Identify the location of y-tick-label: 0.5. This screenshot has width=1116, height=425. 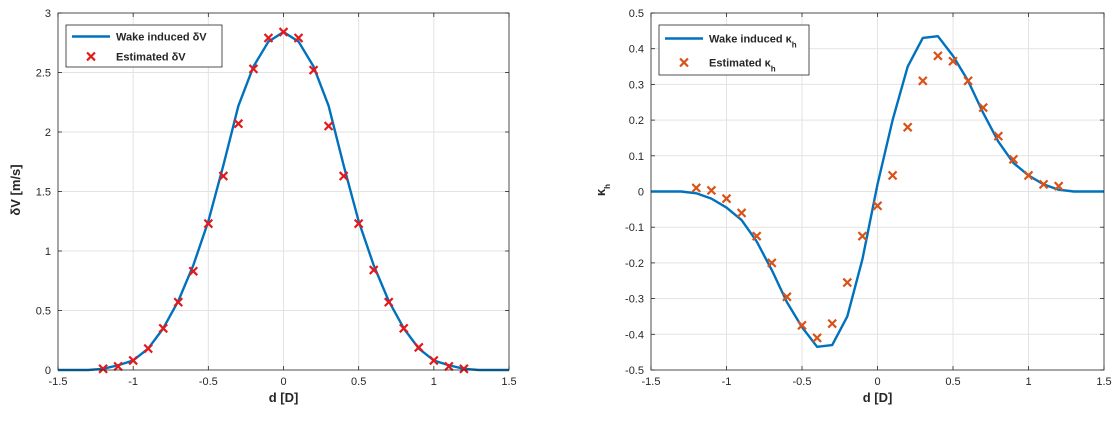
(636, 14).